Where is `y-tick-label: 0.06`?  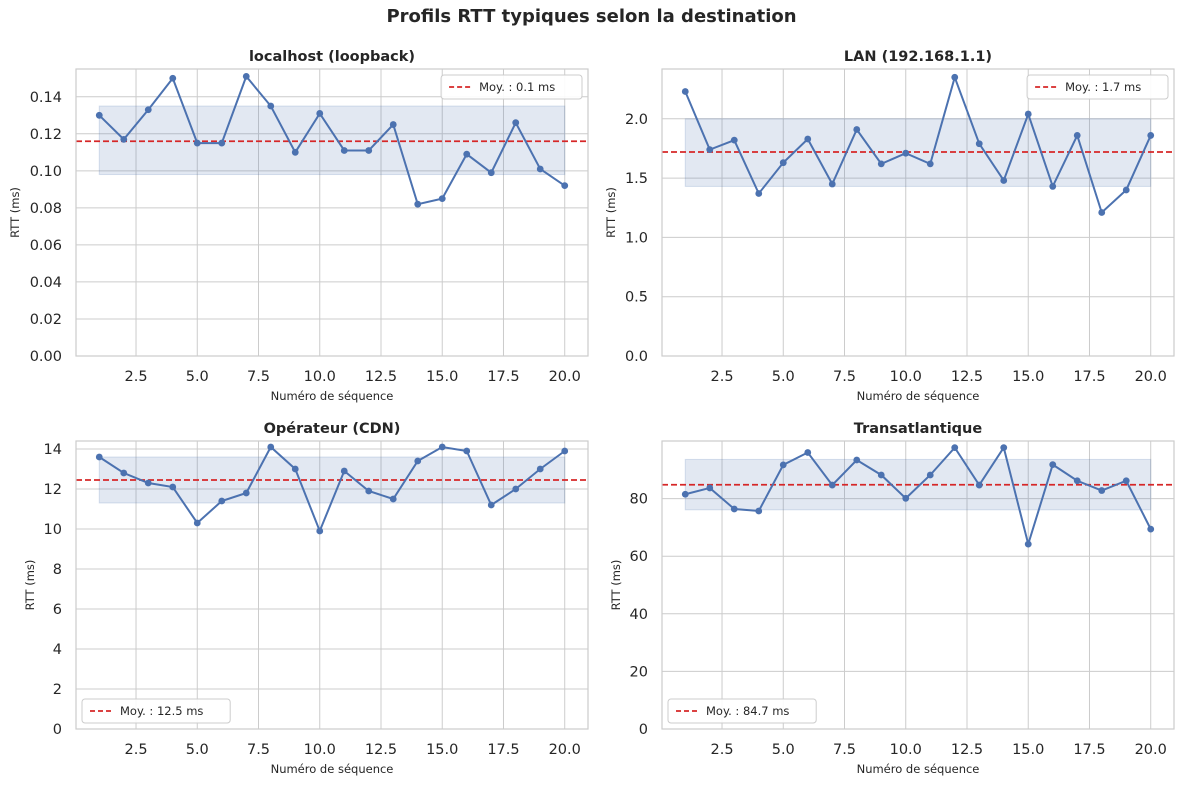 y-tick-label: 0.06 is located at coordinates (46, 246).